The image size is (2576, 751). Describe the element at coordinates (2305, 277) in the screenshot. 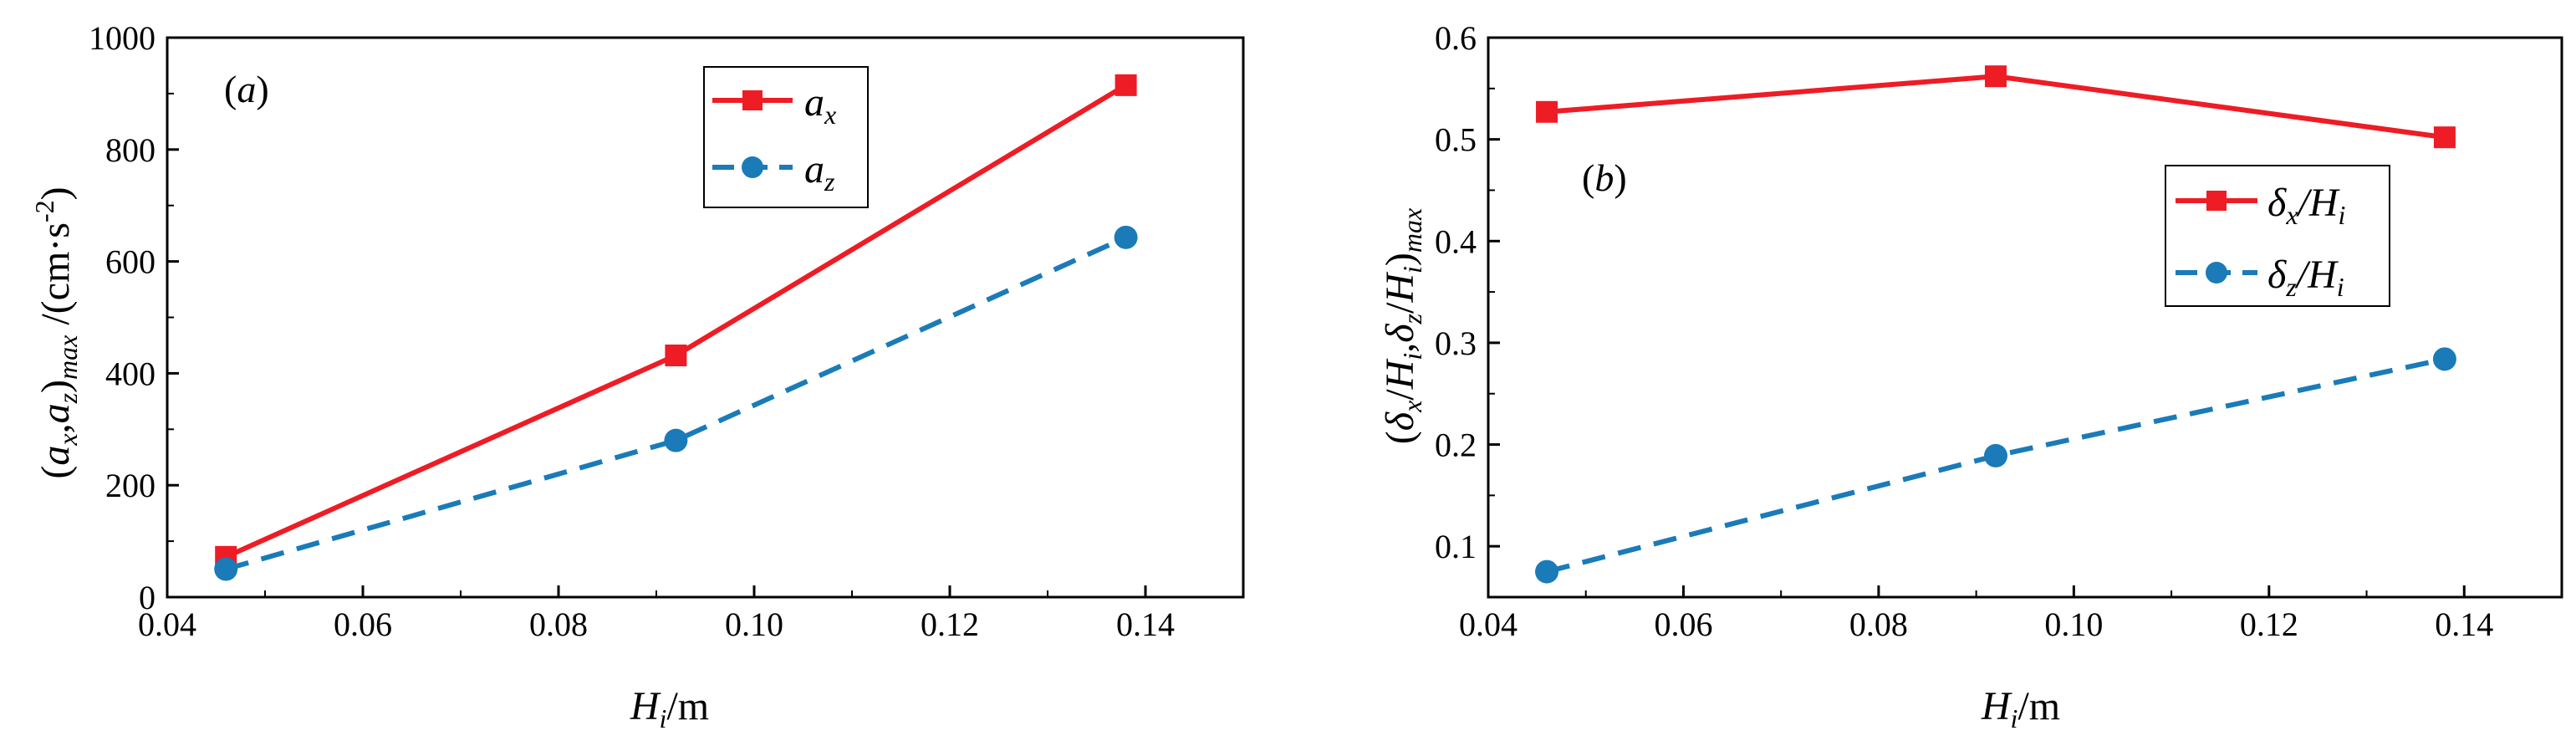

I see `legend-dz-label: δz/Hi` at that location.